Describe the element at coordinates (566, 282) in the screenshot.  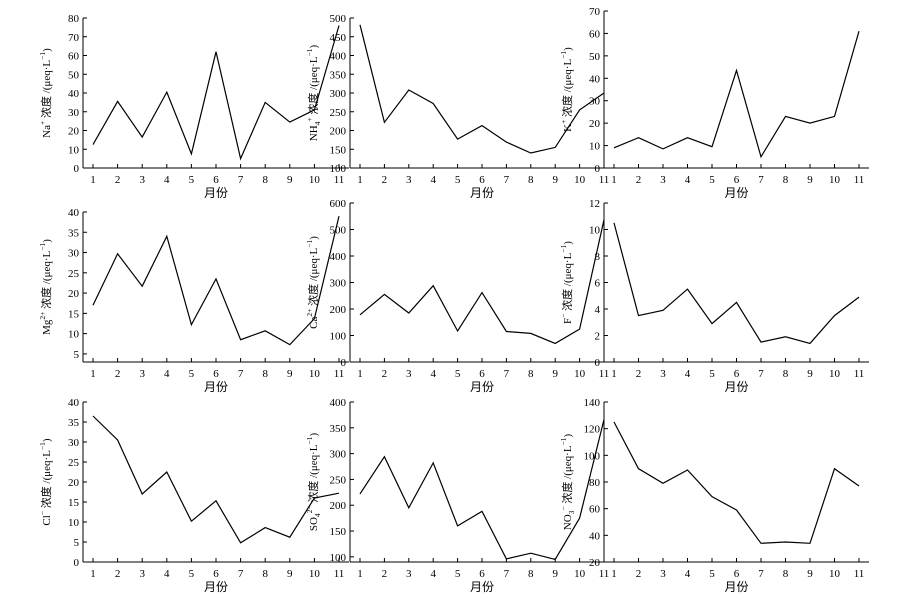
I see `y-axis-title: F− 浓度 /(μeq·L−1)` at that location.